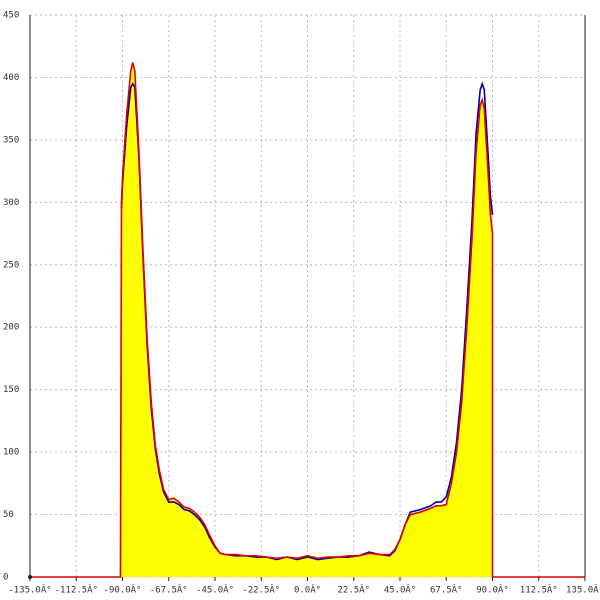  I want to click on y-tick-label: 400, so click(11, 78).